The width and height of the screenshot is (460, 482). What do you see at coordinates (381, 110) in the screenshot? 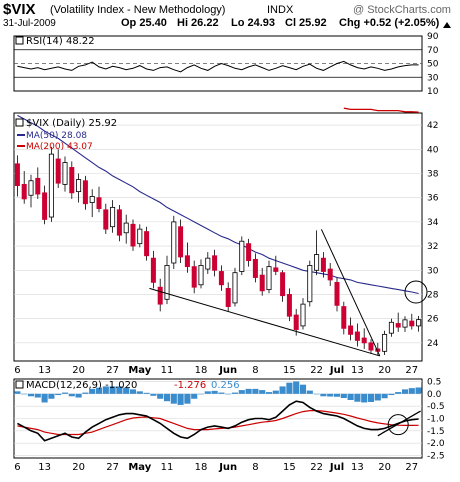
I see `ma200-line` at bounding box center [381, 110].